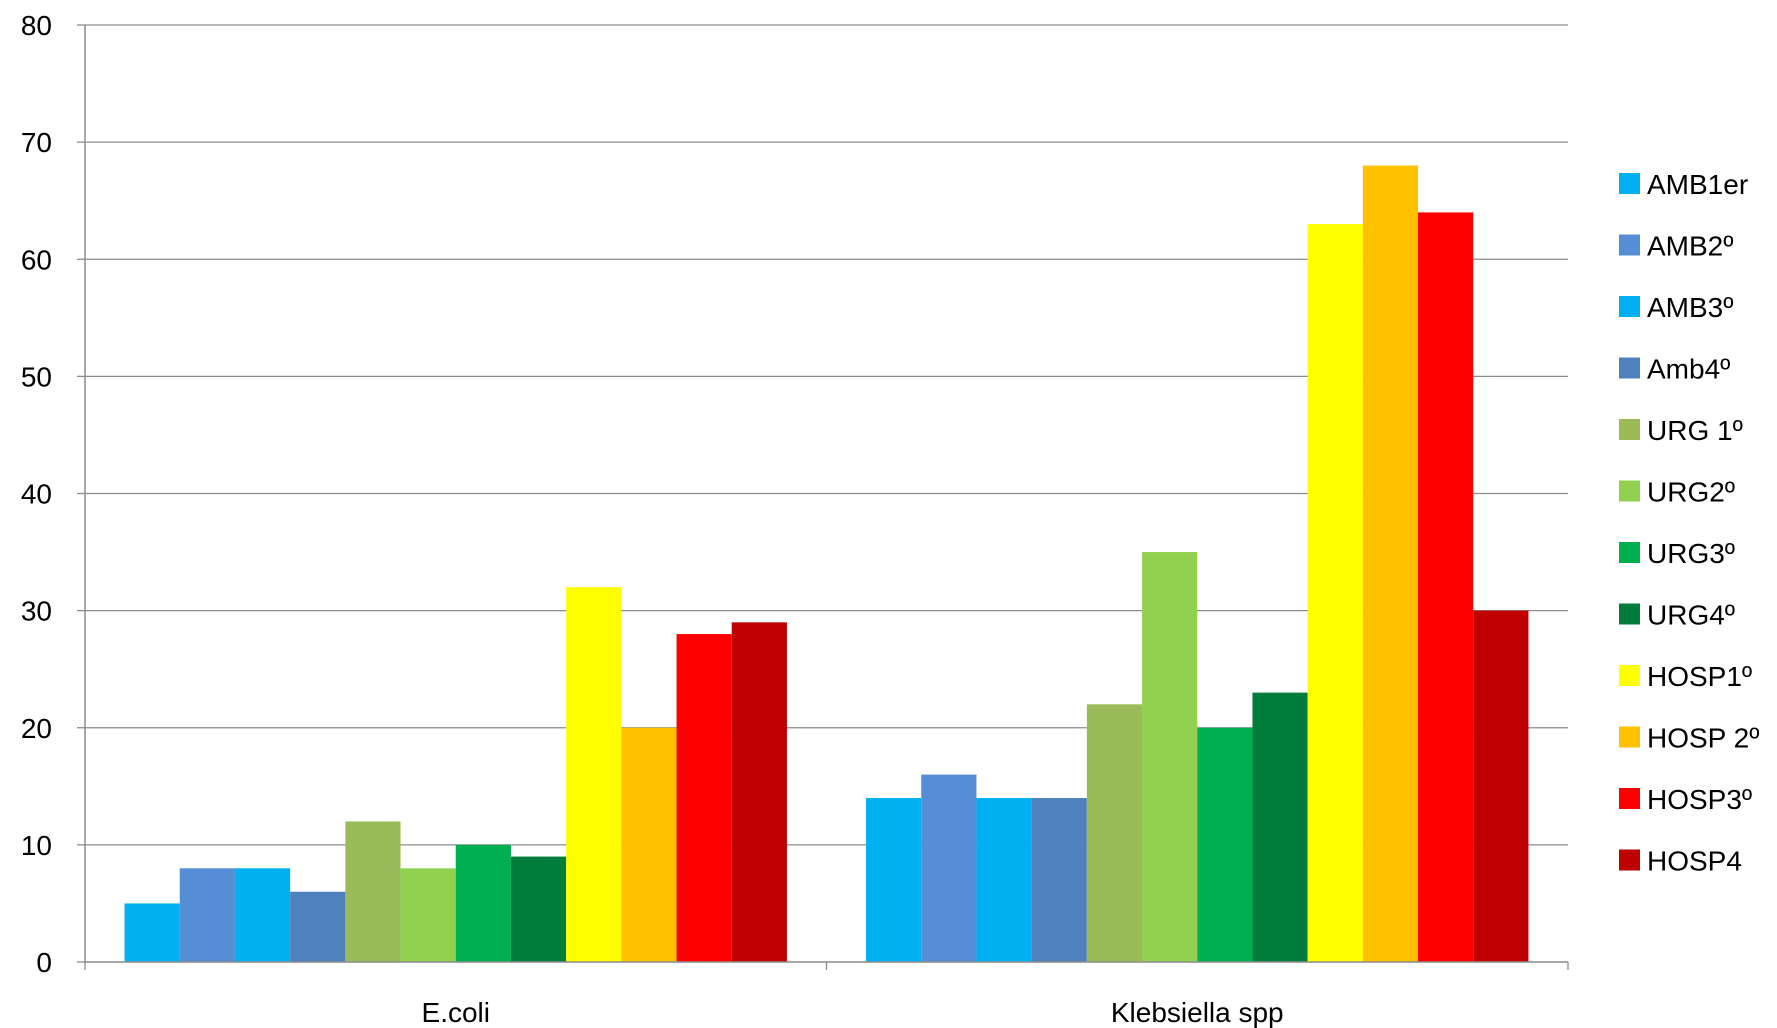  I want to click on y-tick-label: 80, so click(36, 25).